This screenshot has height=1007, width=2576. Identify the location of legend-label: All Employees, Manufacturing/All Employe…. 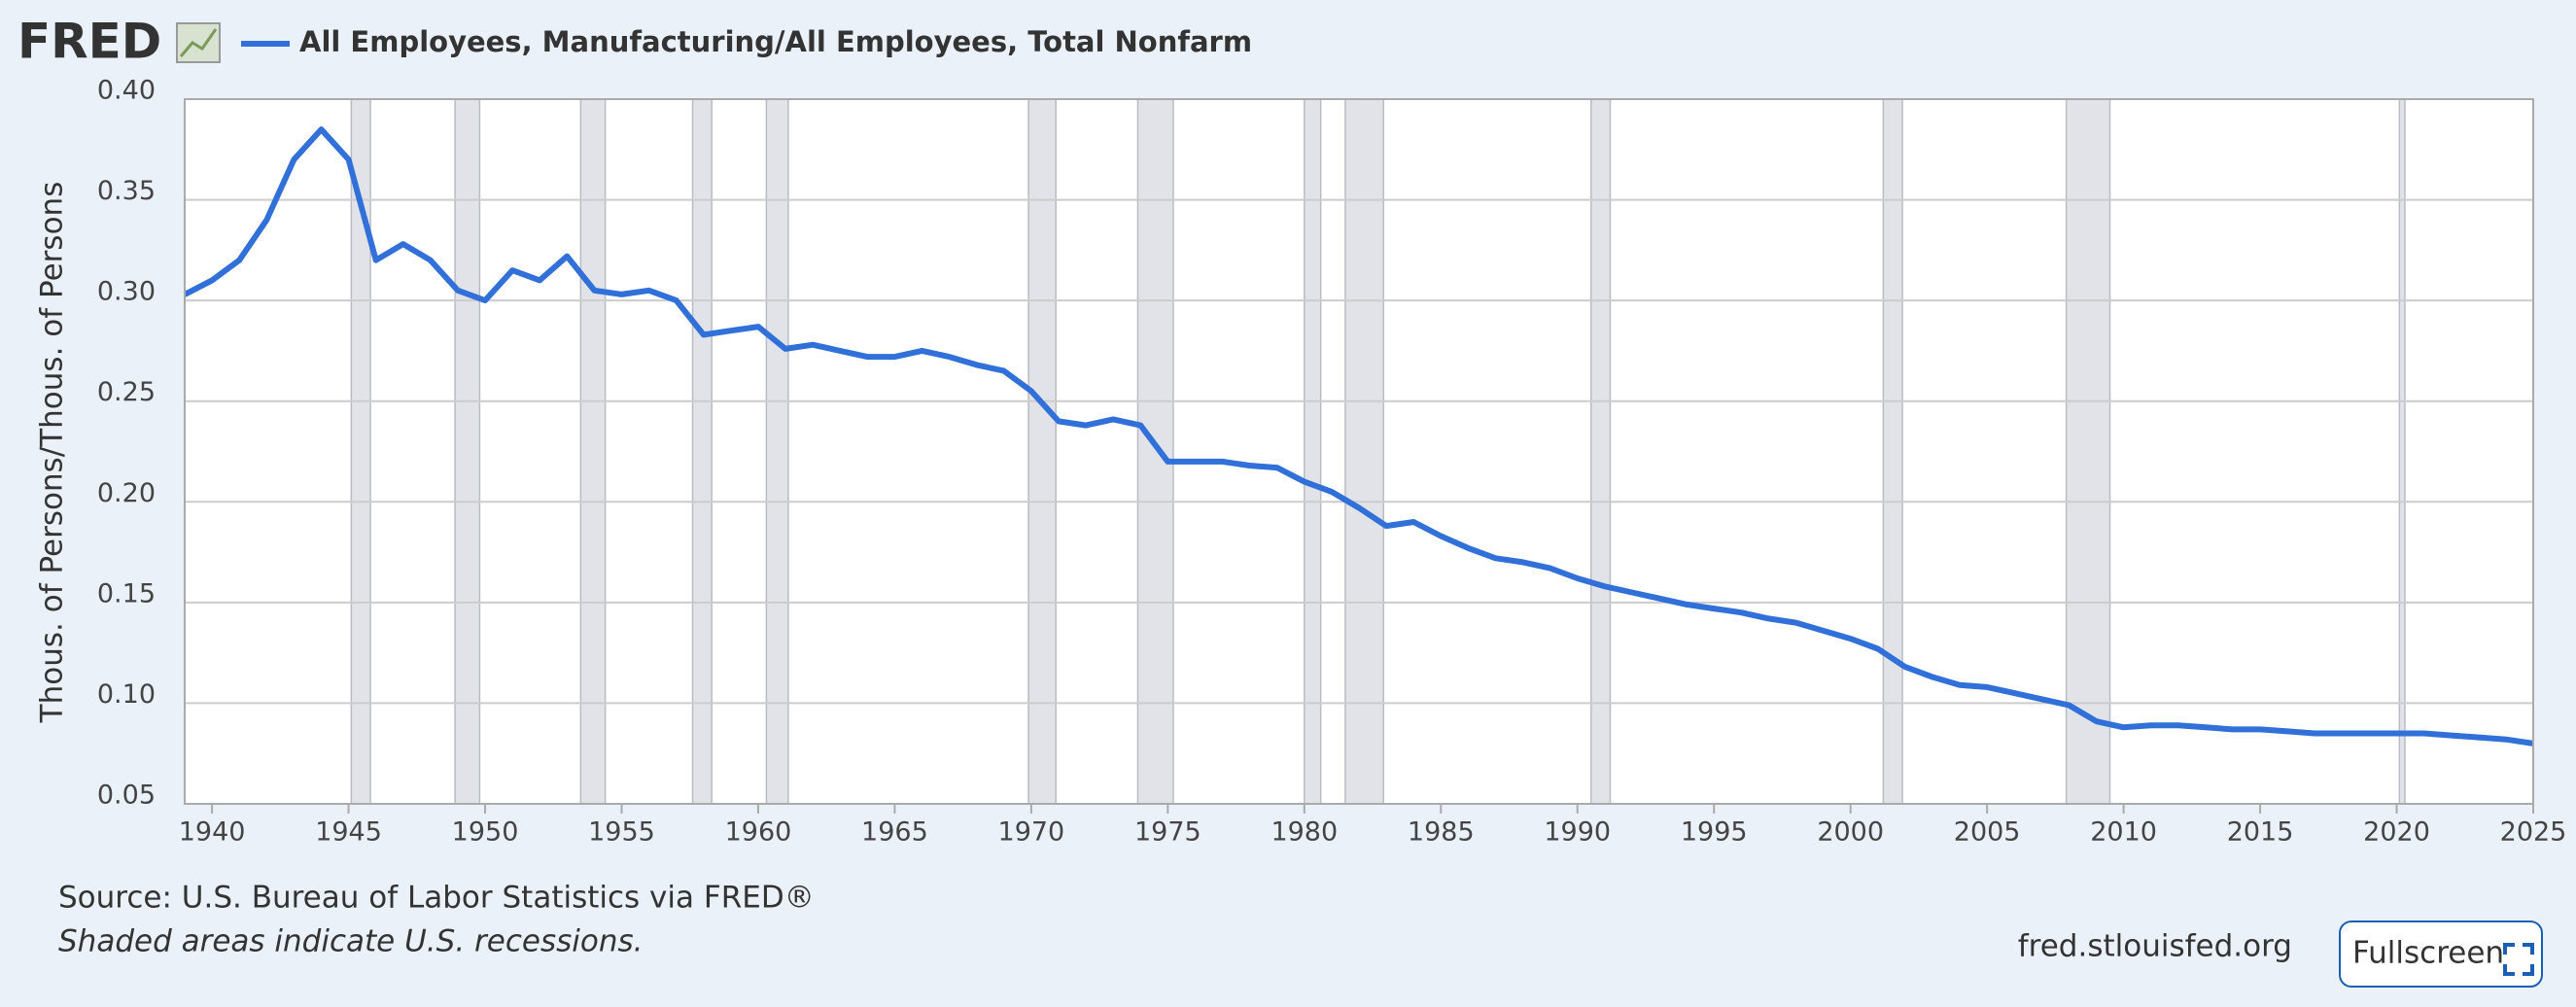
(775, 42).